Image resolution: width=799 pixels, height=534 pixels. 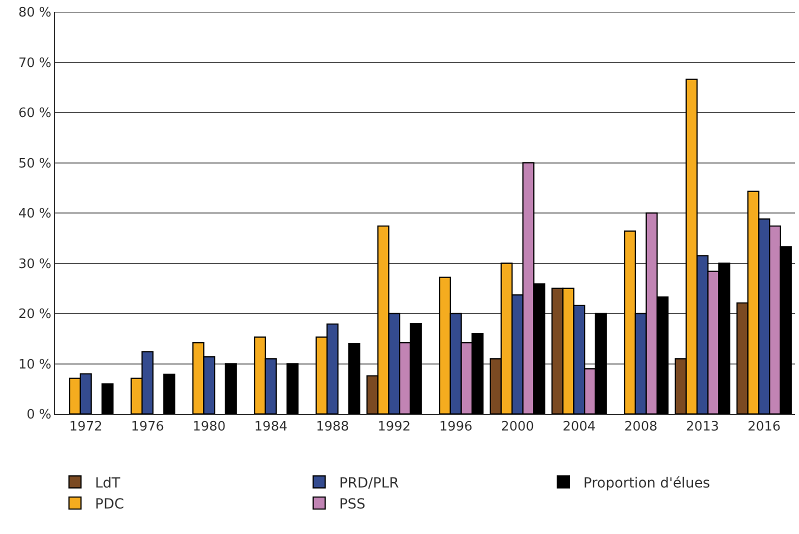 I want to click on y-tick-label: 10 %, so click(x=35, y=364).